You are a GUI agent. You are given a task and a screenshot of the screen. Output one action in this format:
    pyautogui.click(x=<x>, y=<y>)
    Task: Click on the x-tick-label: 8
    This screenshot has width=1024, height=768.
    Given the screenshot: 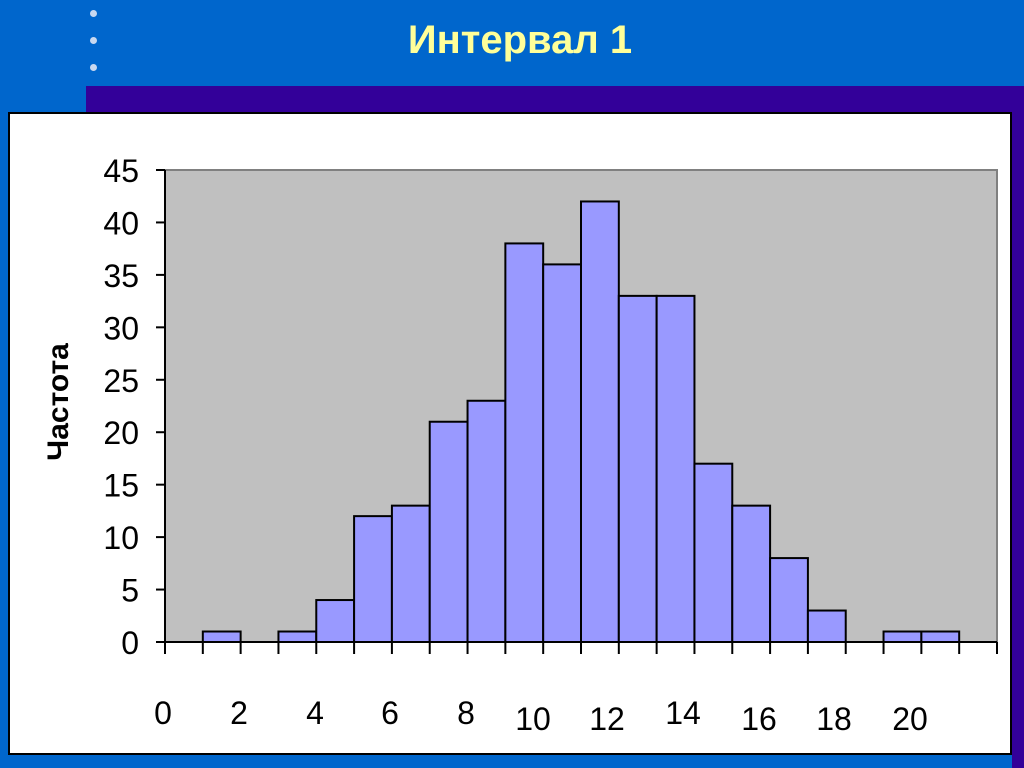 What is the action you would take?
    pyautogui.click(x=466, y=713)
    